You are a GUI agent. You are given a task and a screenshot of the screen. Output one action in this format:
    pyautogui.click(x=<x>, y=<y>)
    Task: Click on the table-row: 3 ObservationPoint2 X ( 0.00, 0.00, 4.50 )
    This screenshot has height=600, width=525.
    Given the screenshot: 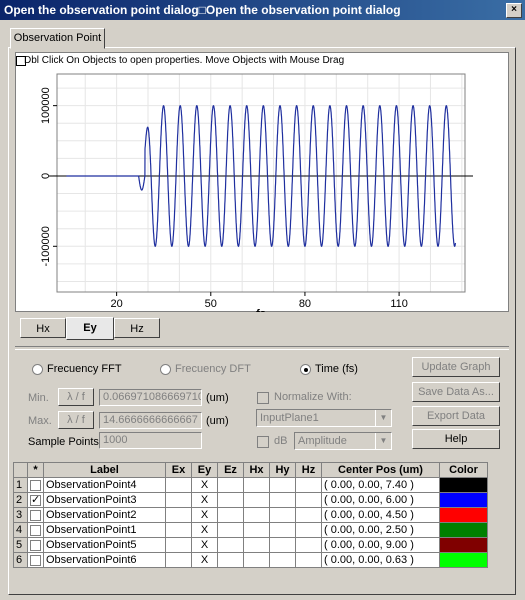 What is the action you would take?
    pyautogui.click(x=250, y=515)
    